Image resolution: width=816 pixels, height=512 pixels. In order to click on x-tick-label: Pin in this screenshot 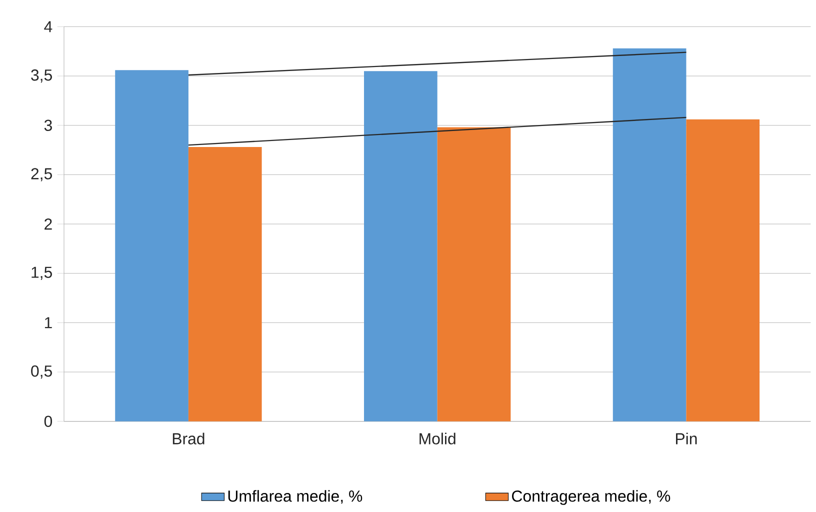, I will do `click(686, 438)`.